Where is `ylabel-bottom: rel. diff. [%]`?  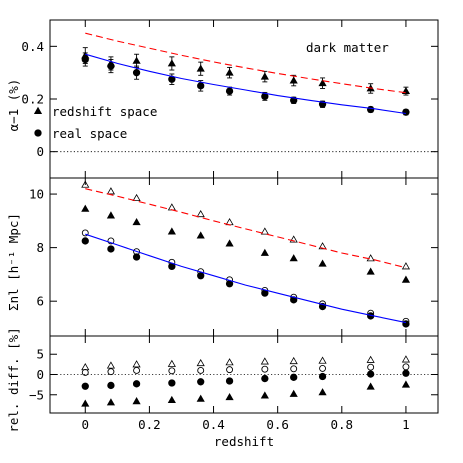
ylabel-bottom: rel. diff. [%] is located at coordinates (13, 379).